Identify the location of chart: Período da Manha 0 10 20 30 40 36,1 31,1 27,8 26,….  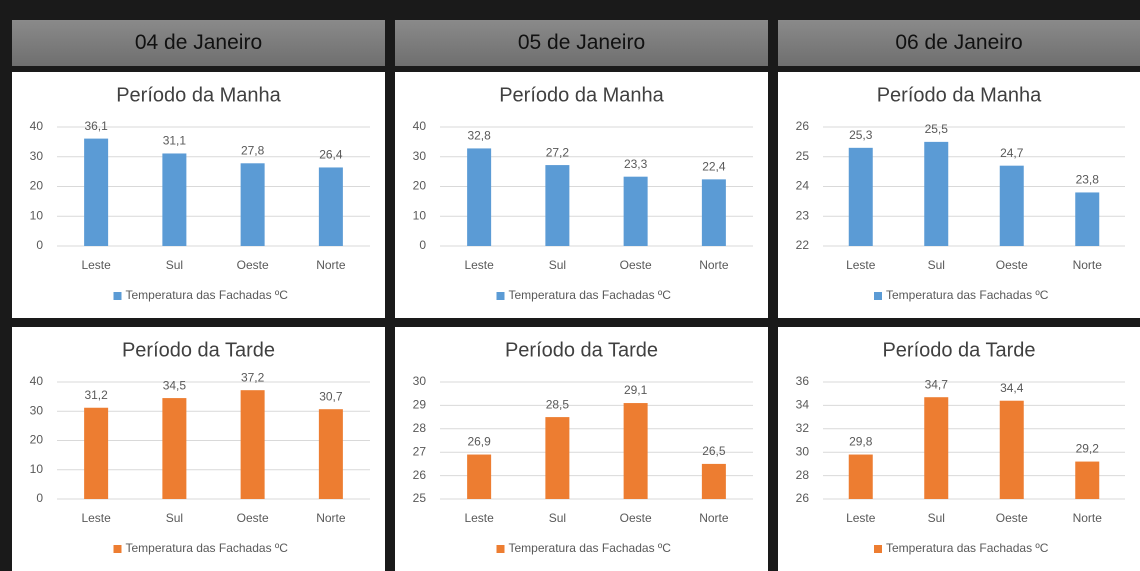
(198, 195).